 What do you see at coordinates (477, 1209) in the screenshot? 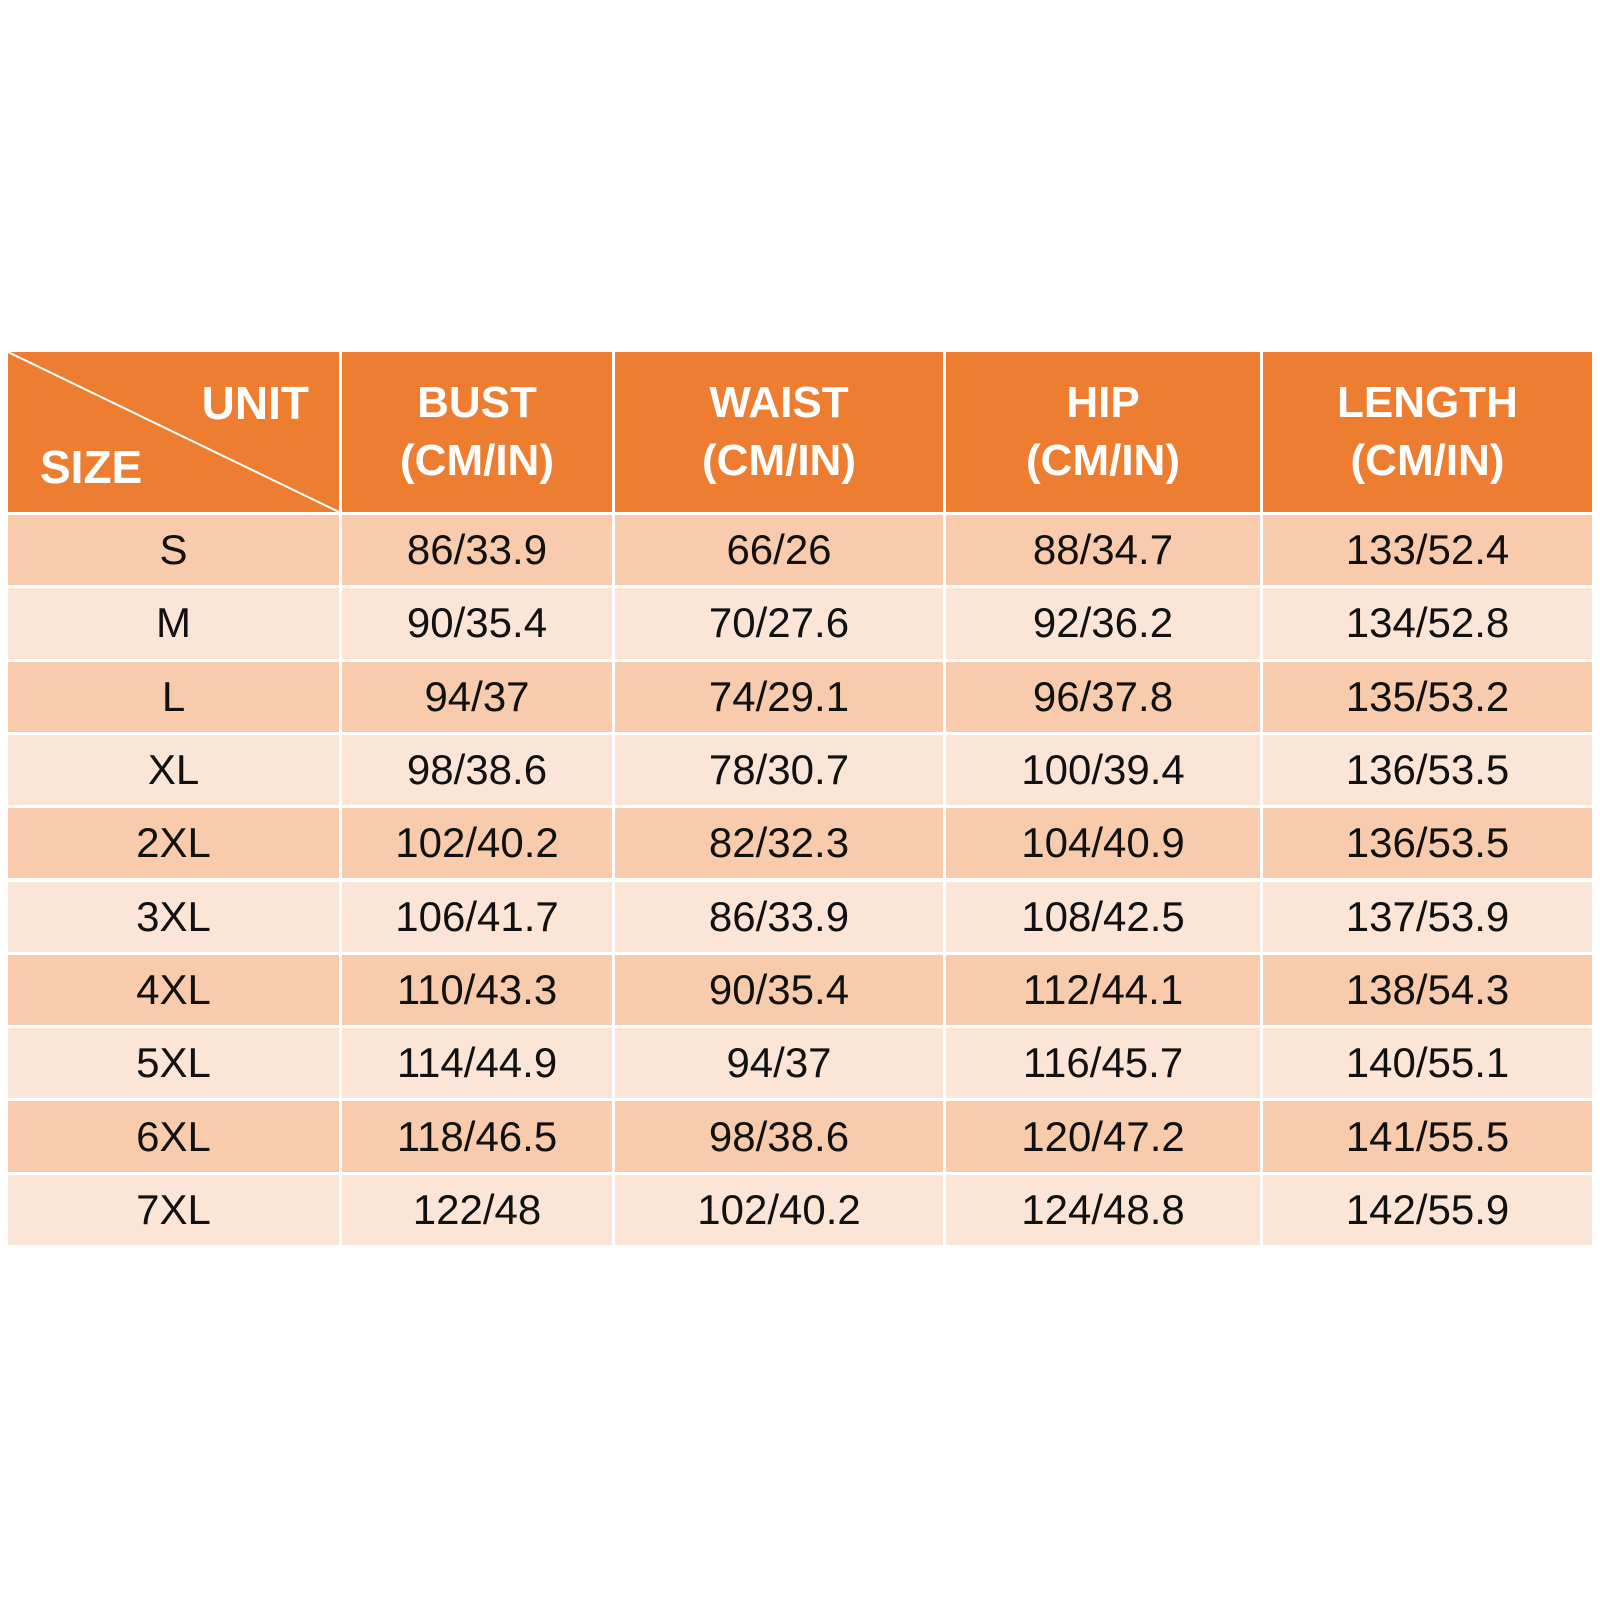
I see `value-cell: 122/48` at bounding box center [477, 1209].